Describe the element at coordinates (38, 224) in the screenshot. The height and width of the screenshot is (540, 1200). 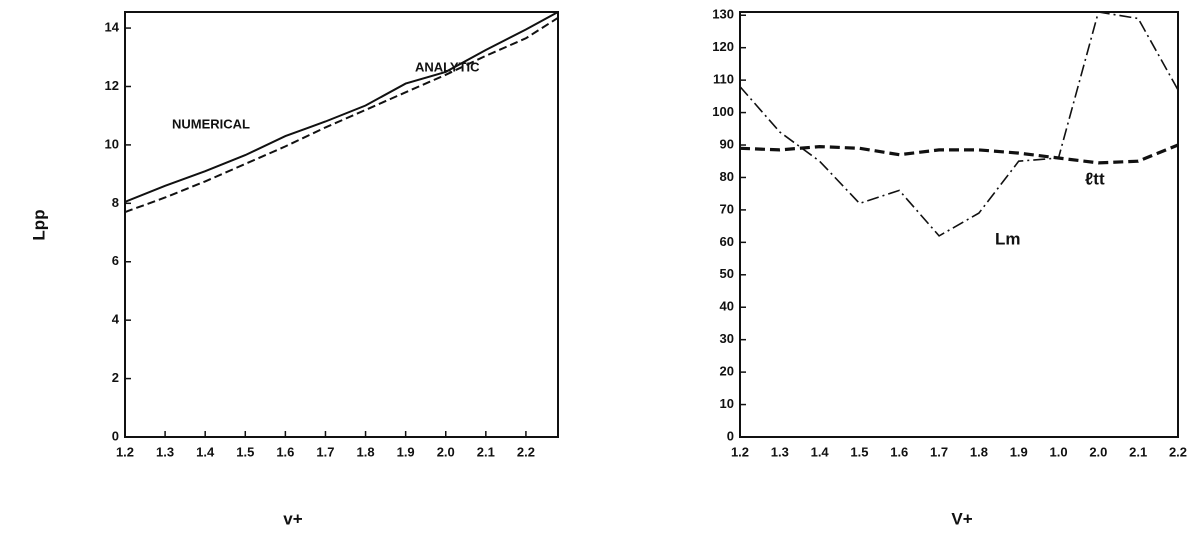
I see `y-axis-label: Lpp` at that location.